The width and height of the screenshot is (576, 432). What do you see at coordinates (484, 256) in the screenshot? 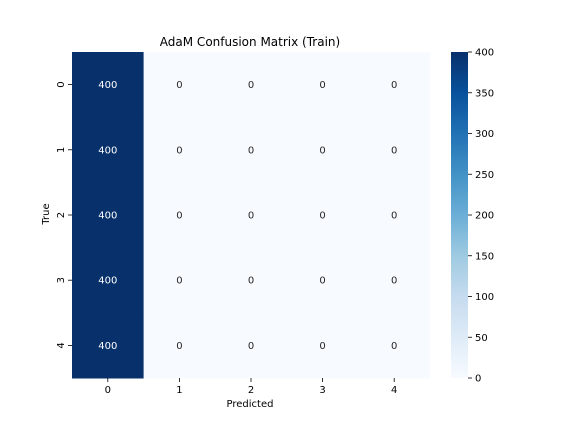
I see `colorbar-tick-label: 150` at bounding box center [484, 256].